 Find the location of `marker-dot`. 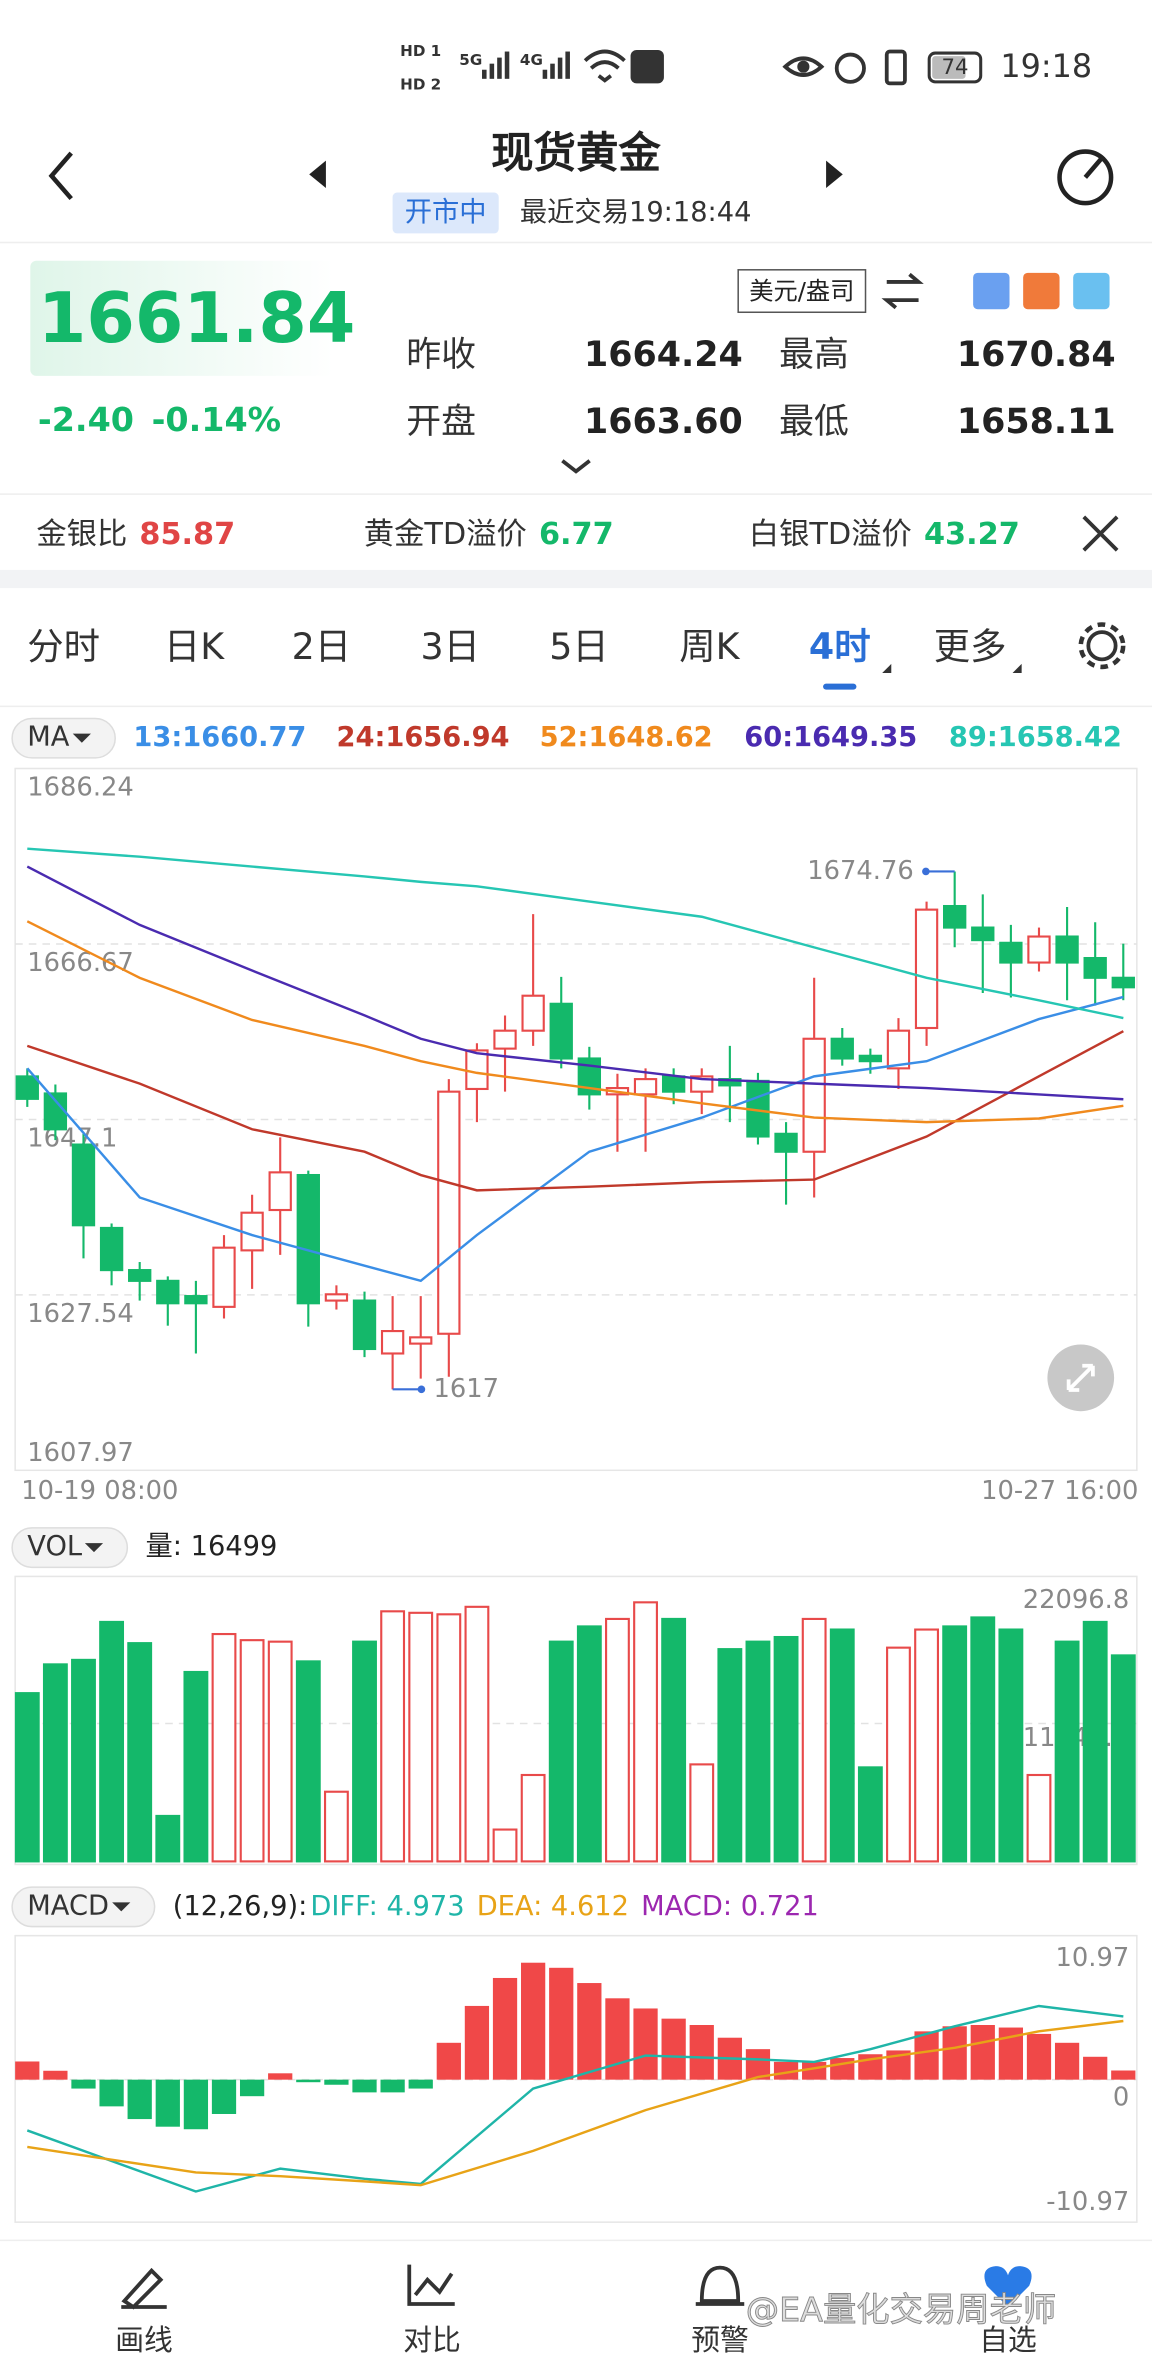

marker-dot is located at coordinates (421, 1389).